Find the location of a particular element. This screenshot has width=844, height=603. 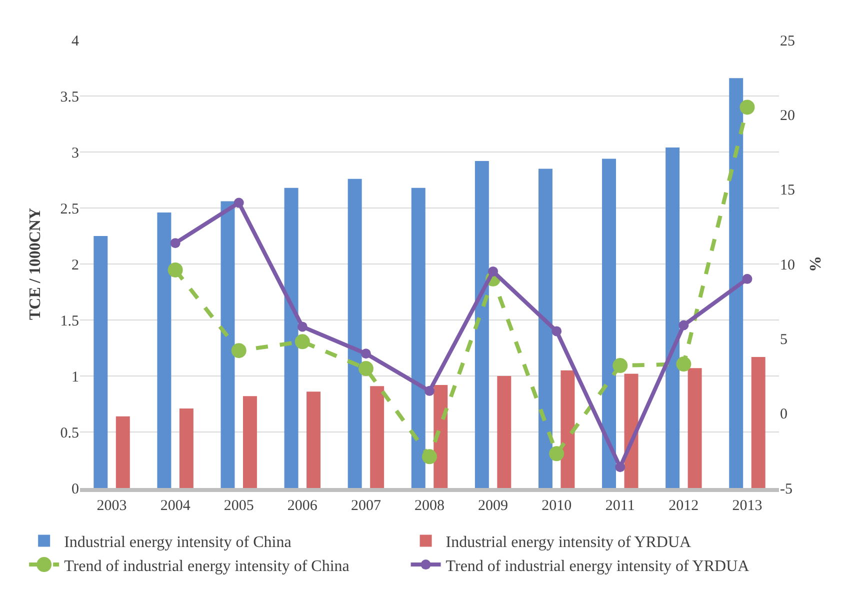

y-tick-label: 4 is located at coordinates (76, 41).